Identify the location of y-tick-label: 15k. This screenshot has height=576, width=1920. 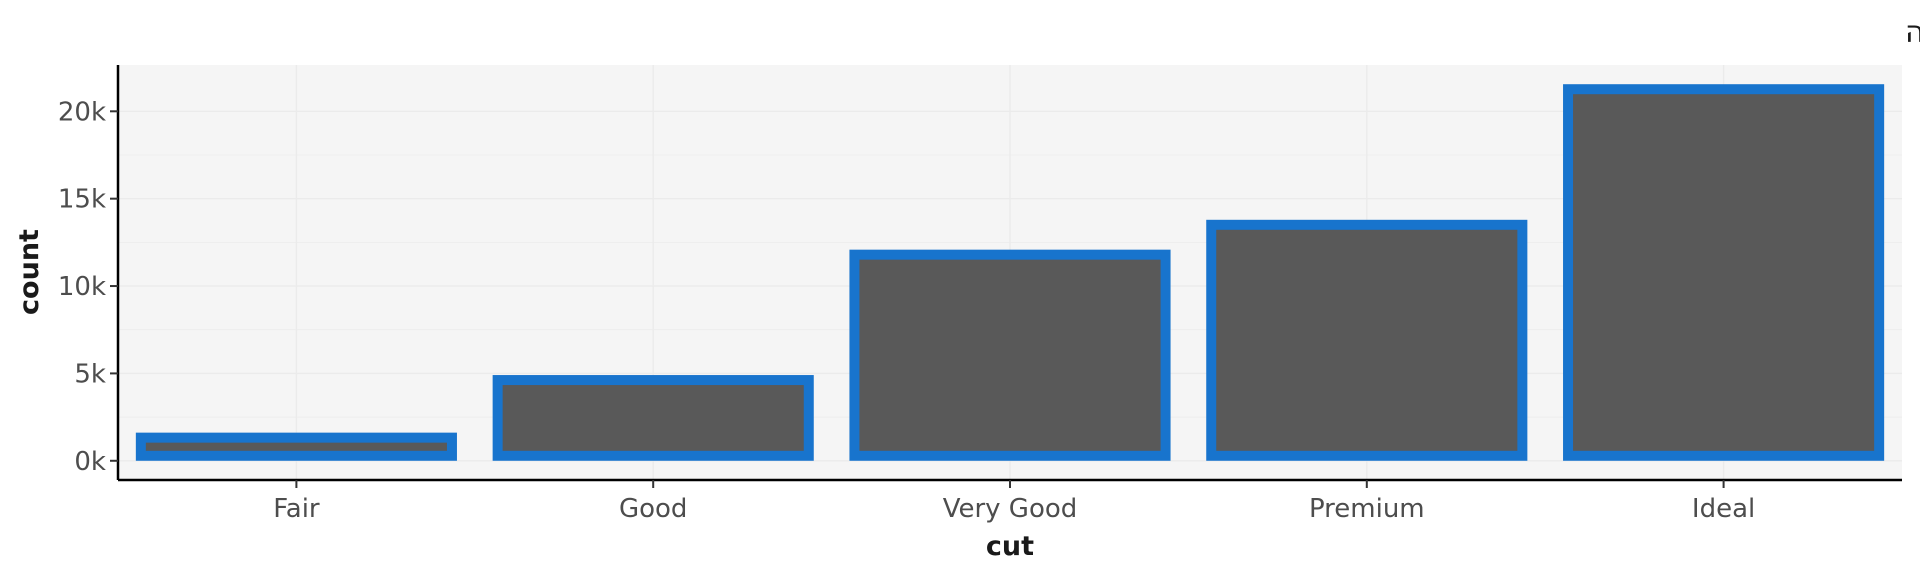
(82, 200).